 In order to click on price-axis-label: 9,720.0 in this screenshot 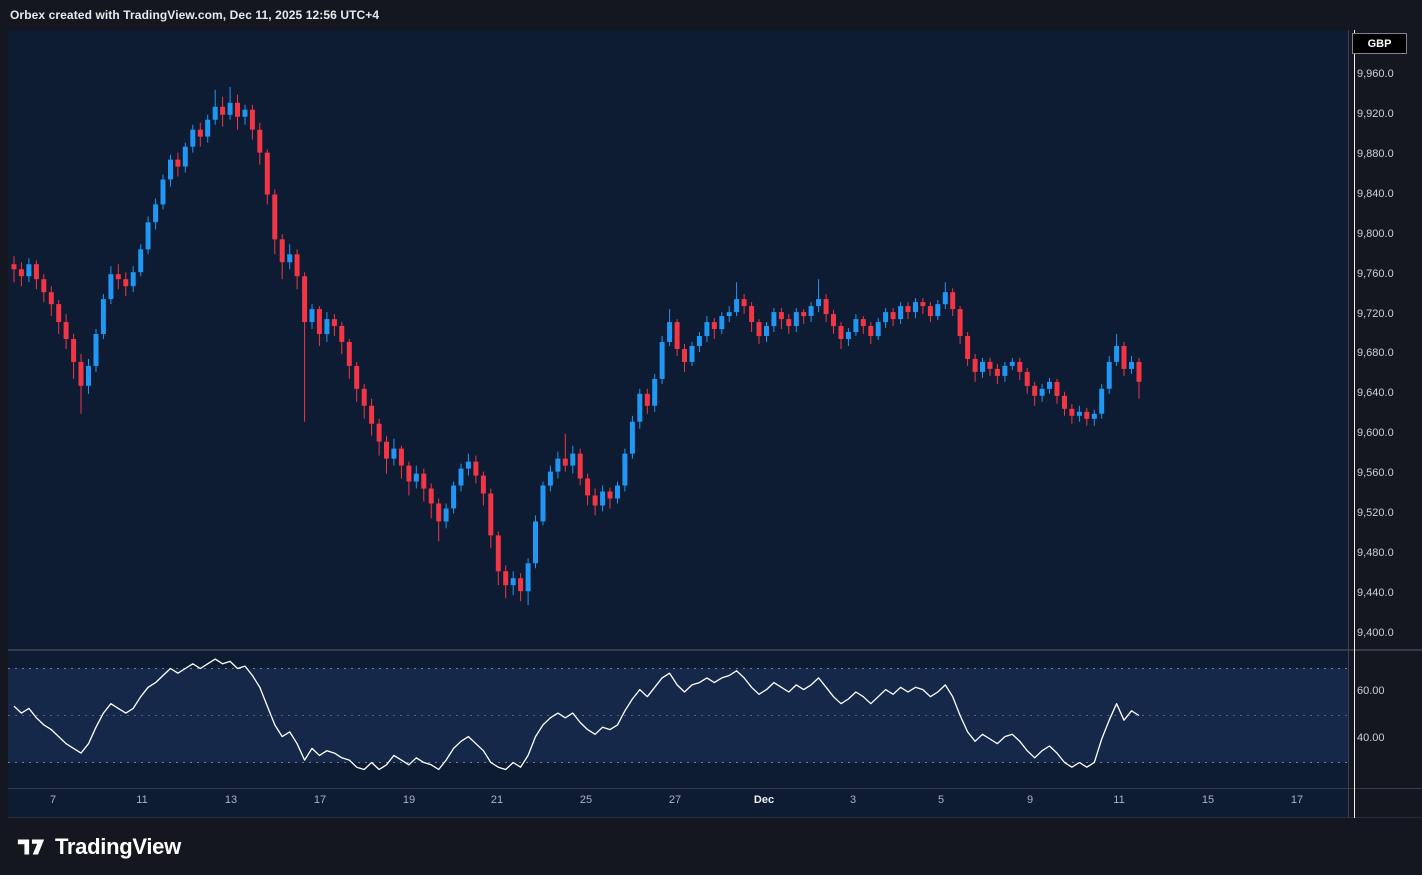, I will do `click(1375, 313)`.